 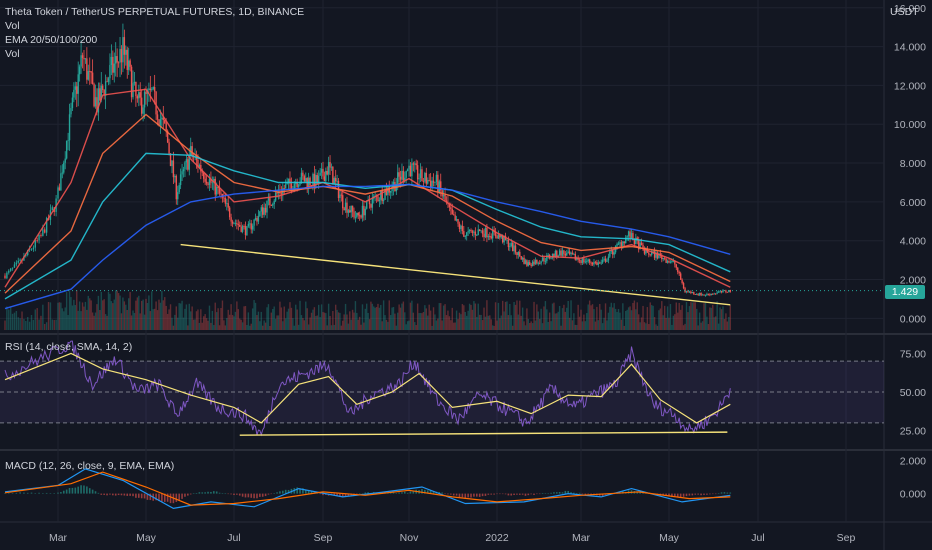 What do you see at coordinates (913, 495) in the screenshot?
I see `macd-axis-label: 0.000` at bounding box center [913, 495].